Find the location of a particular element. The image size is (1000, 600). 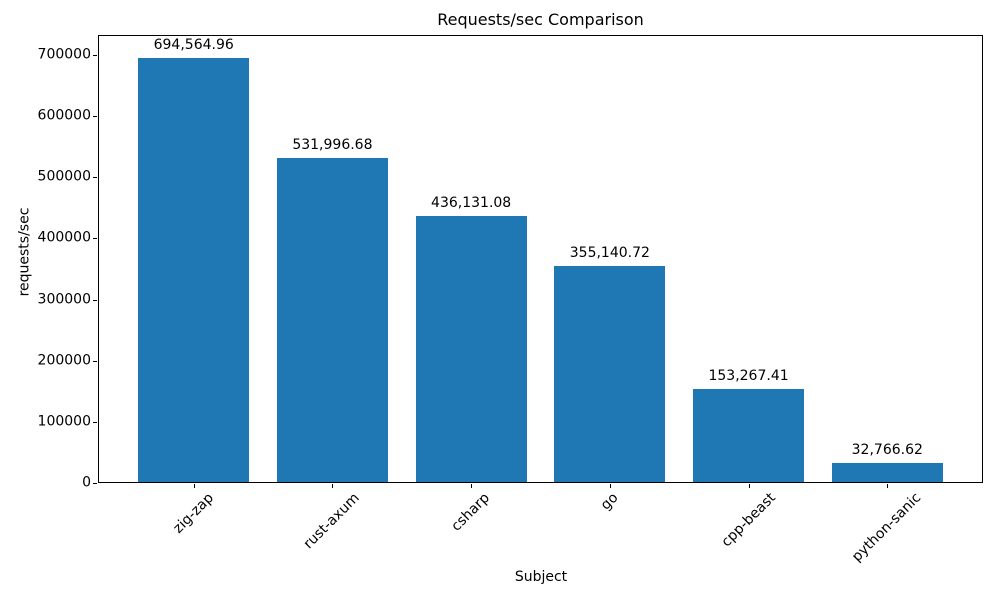

bar-value-label: 531,996.68 is located at coordinates (332, 144).